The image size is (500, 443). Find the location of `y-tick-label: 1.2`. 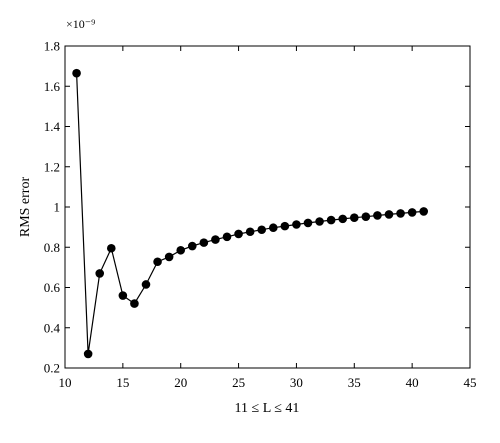

y-tick-label: 1.2 is located at coordinates (52, 166).